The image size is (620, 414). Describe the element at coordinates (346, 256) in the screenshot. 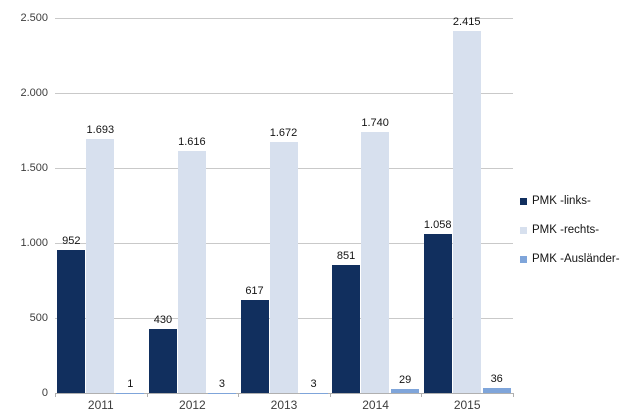

I see `value-label-2014-0: 851` at that location.